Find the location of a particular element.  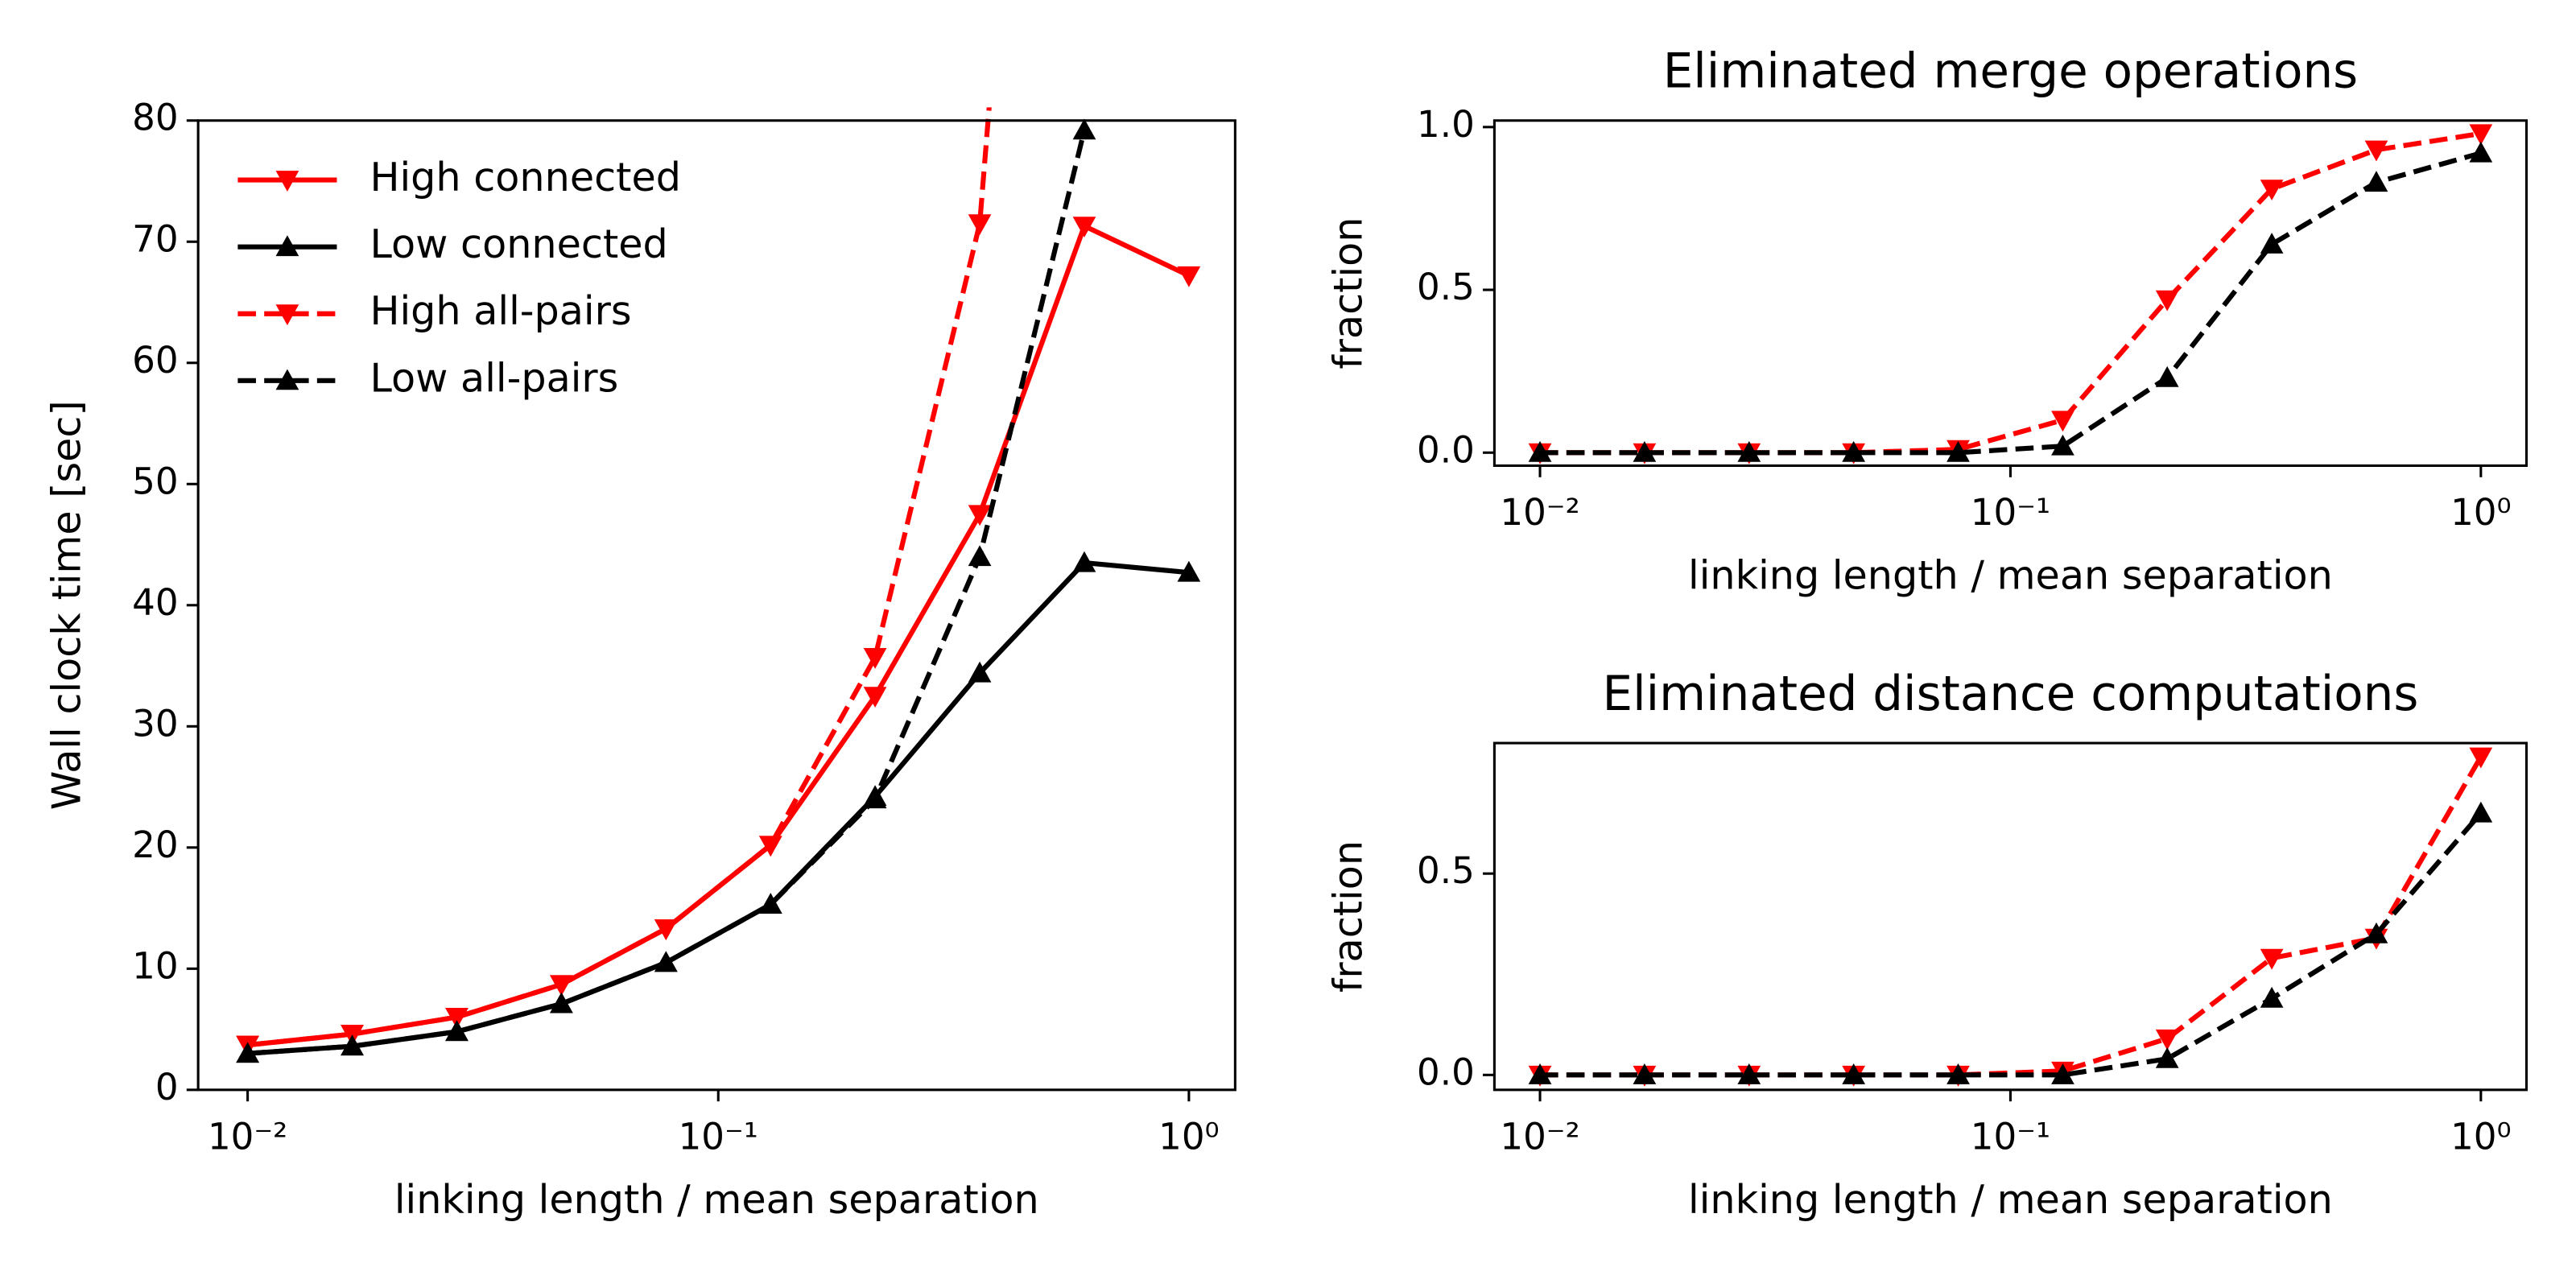

y-tick-label: 1.0 is located at coordinates (1446, 124).